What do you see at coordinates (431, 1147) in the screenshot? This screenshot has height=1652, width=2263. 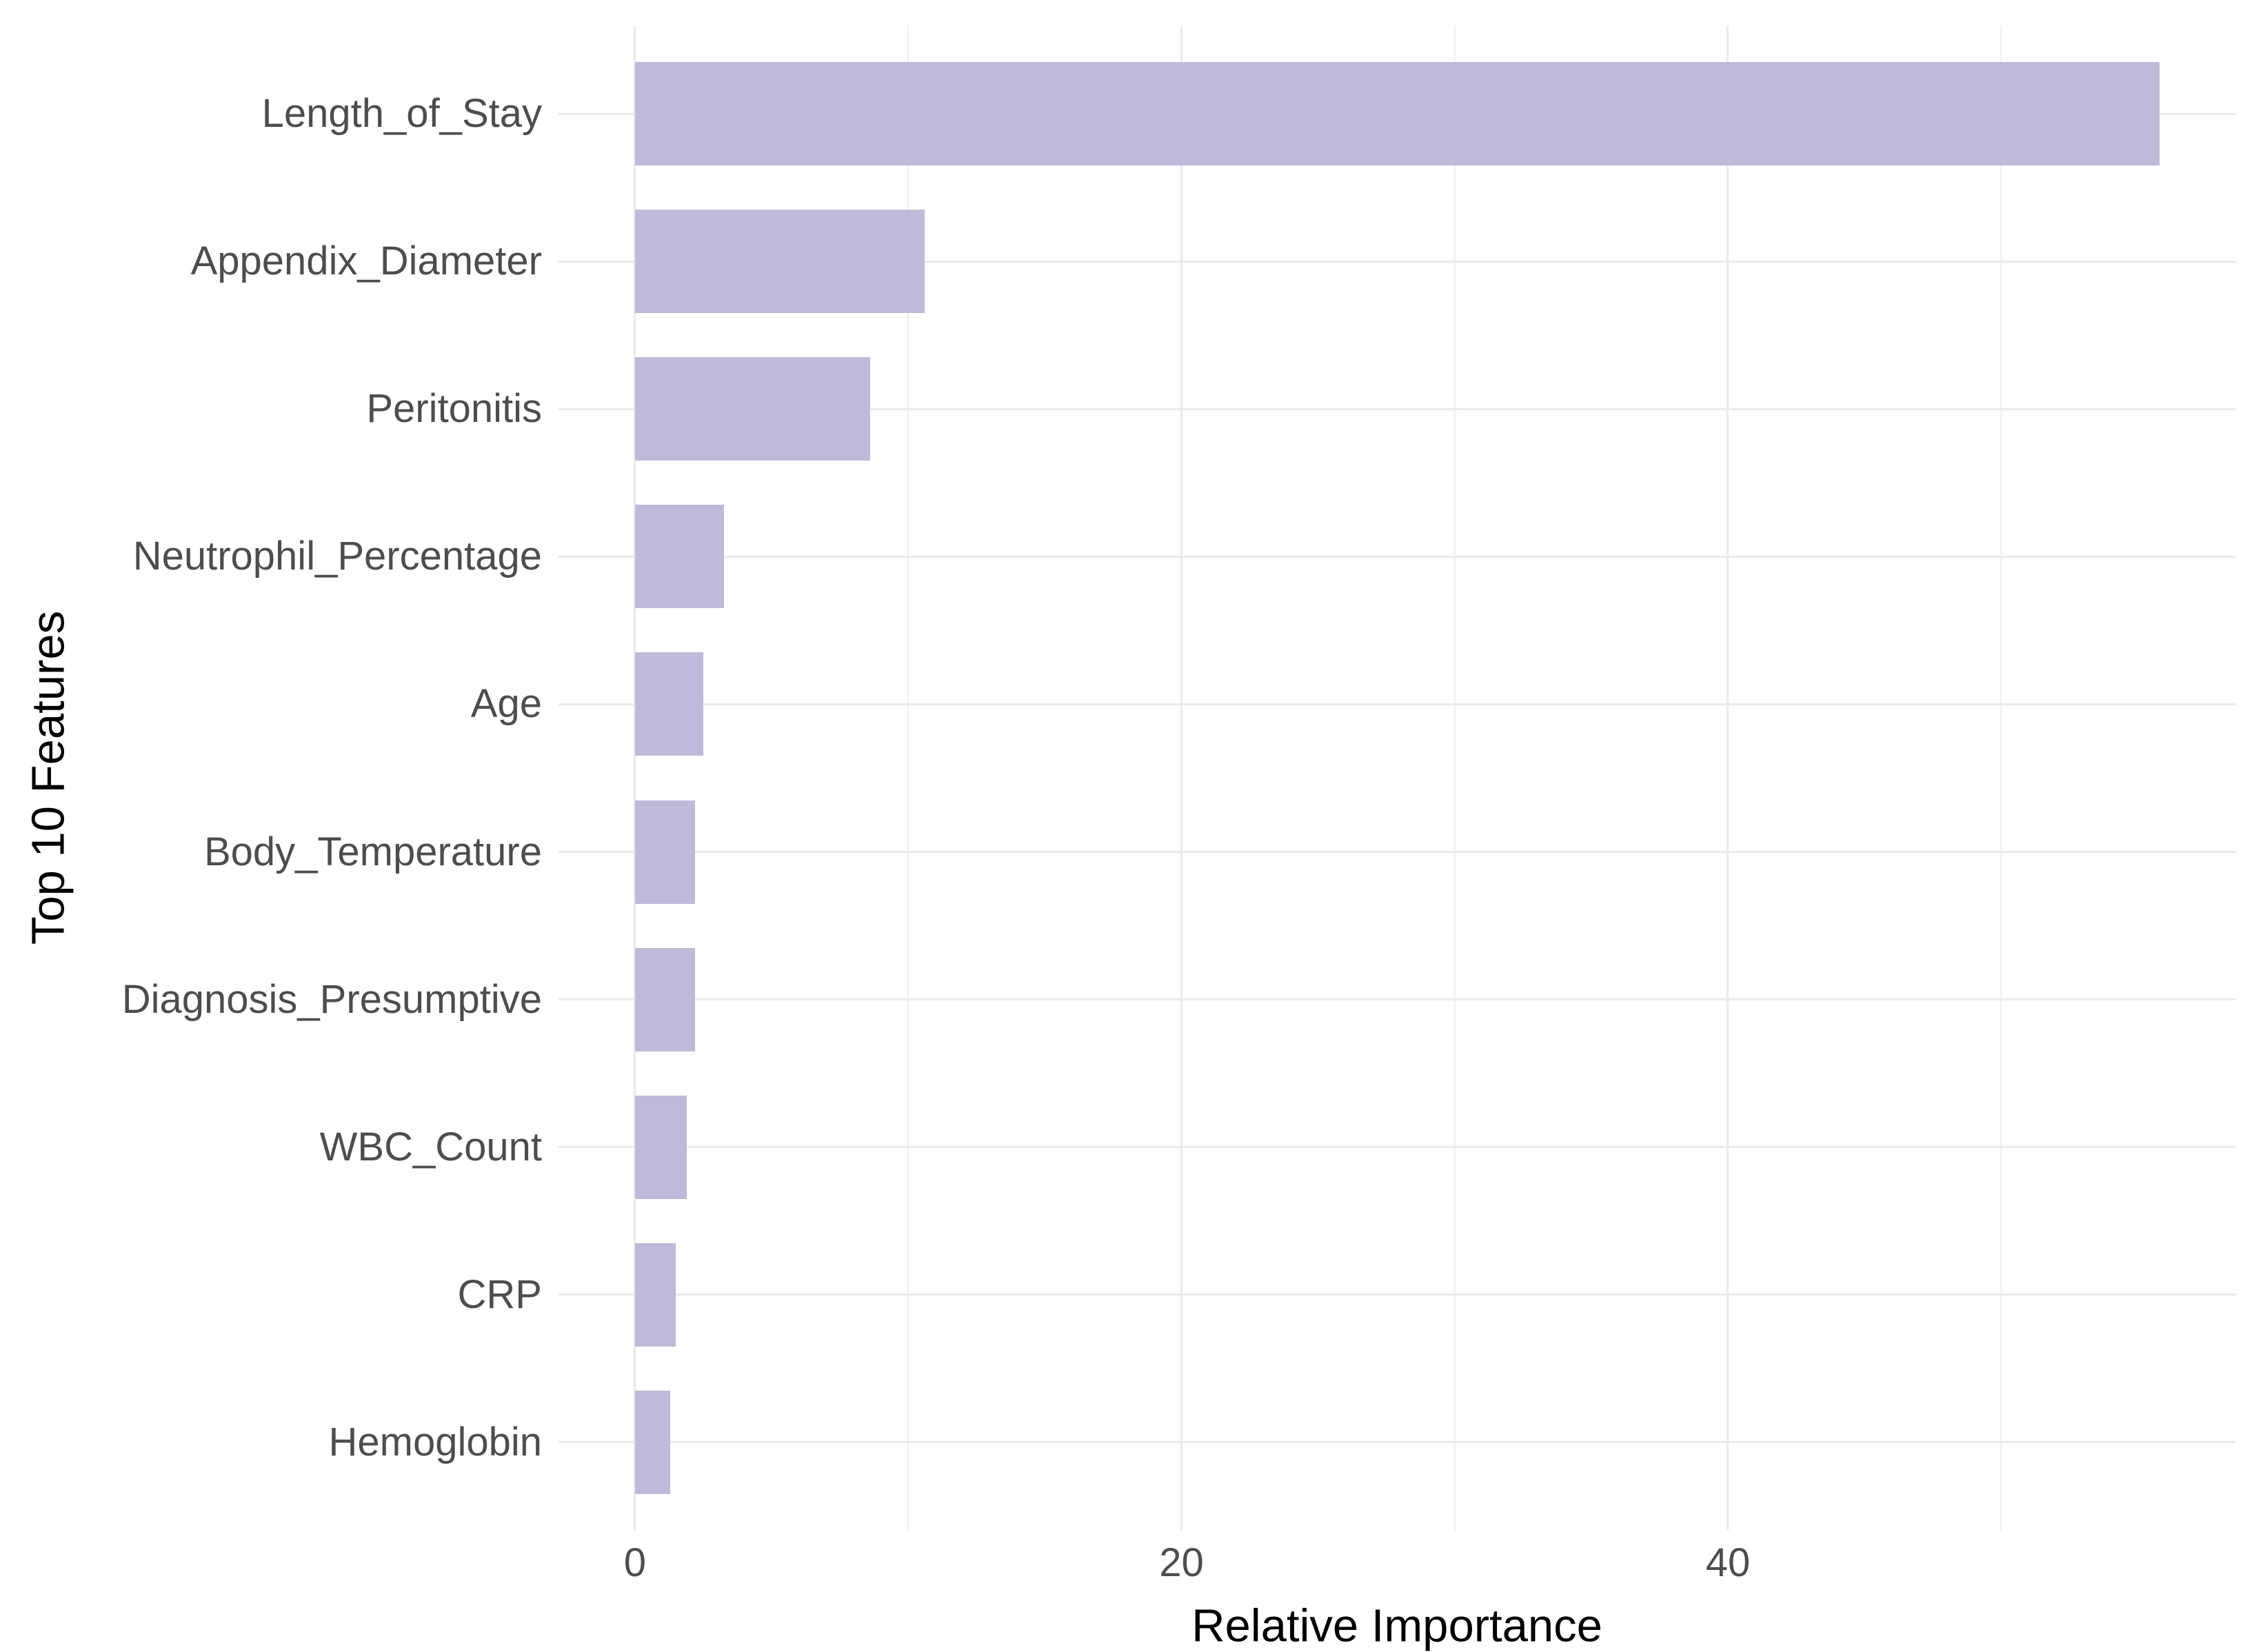 I see `y-axis-label: WBC_Count` at bounding box center [431, 1147].